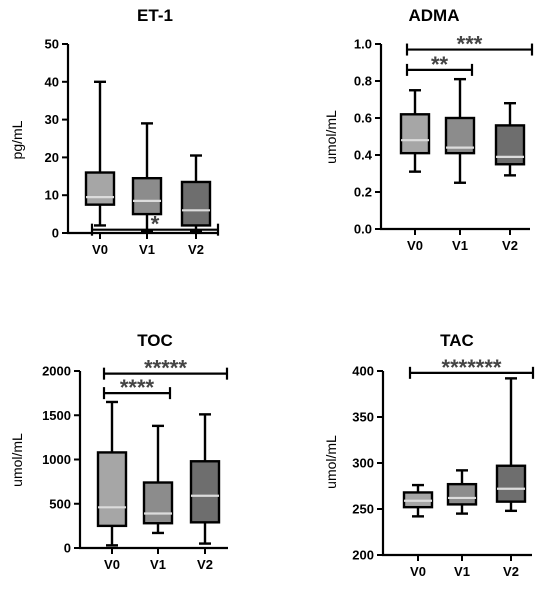 The image size is (550, 589). Describe the element at coordinates (52, 157) in the screenshot. I see `y-tick-label: 20` at that location.